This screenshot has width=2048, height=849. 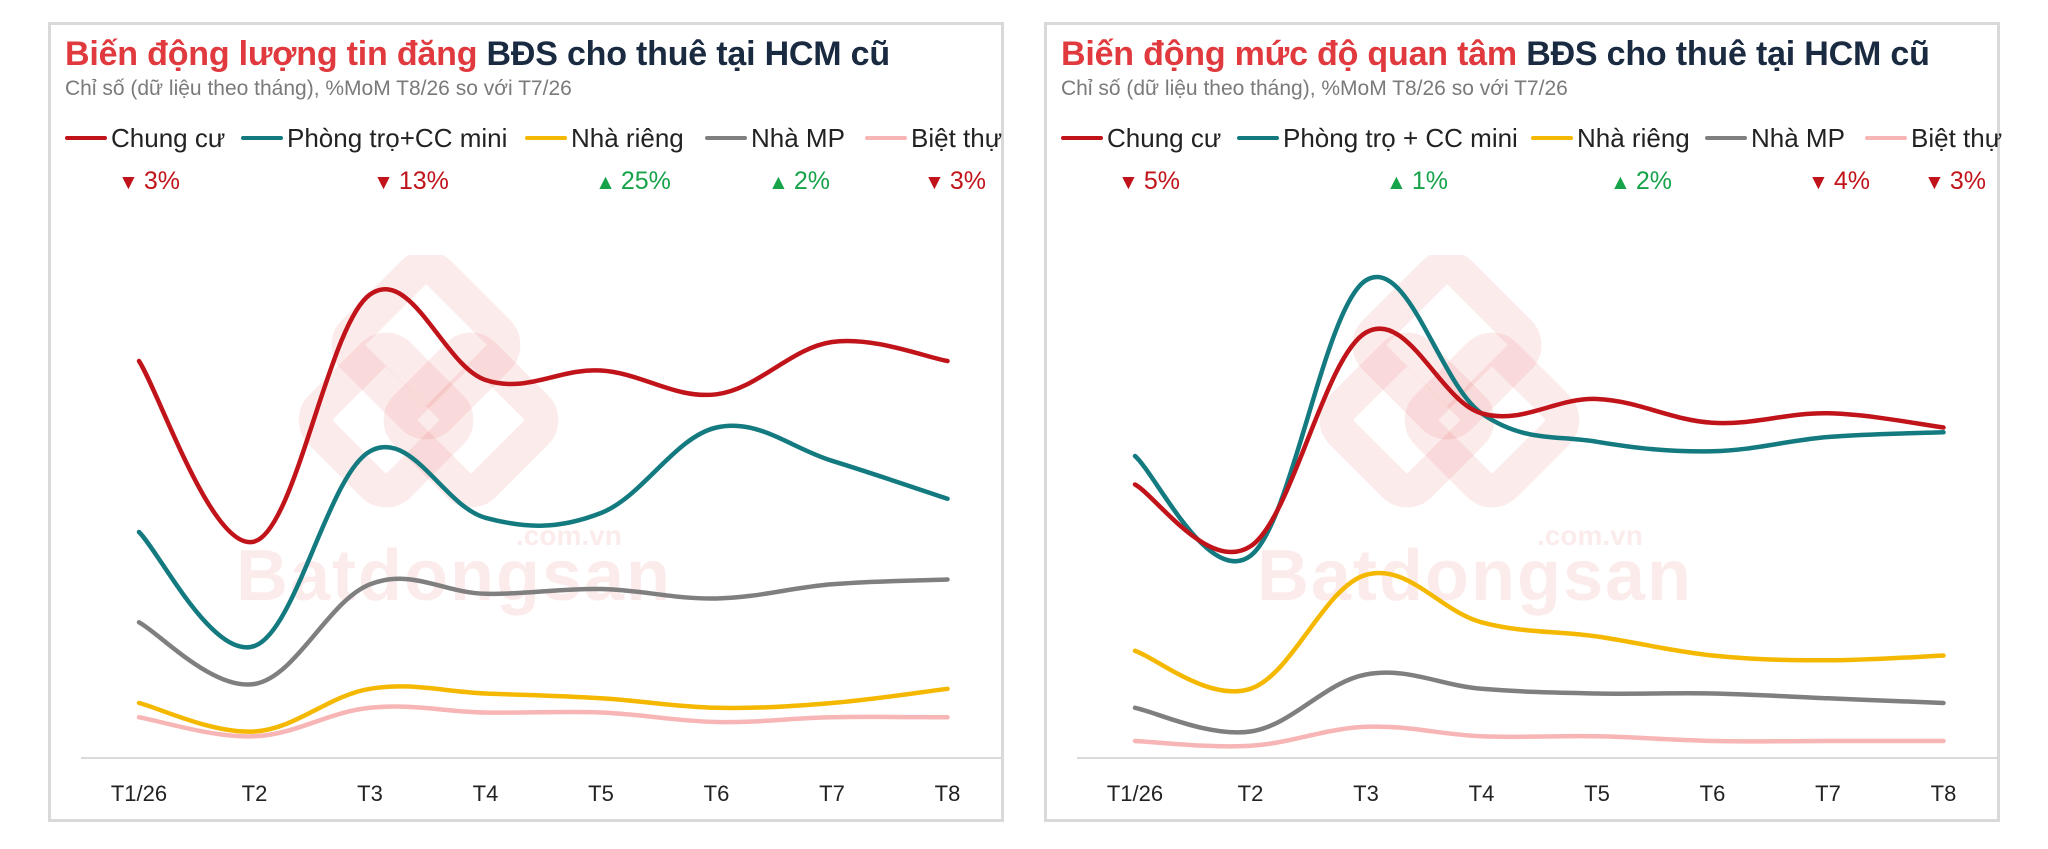 I want to click on mom-nha-rieng: ▲ 25%, so click(x=633, y=181).